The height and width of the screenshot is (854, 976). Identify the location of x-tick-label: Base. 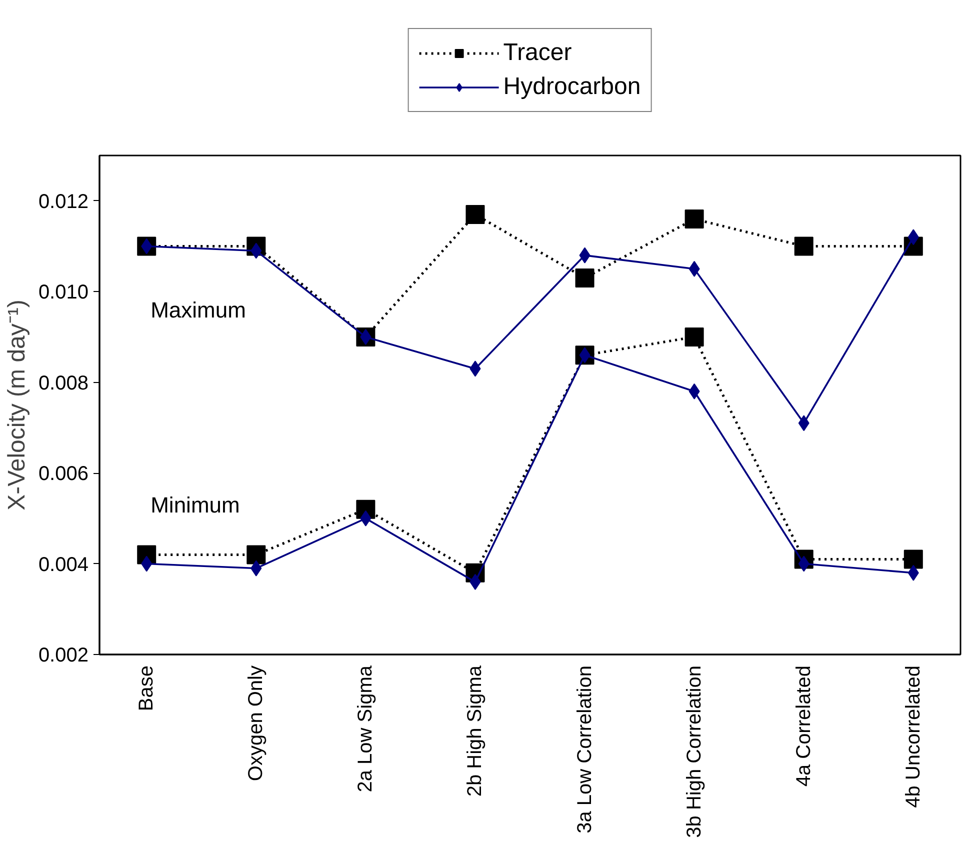
(147, 688).